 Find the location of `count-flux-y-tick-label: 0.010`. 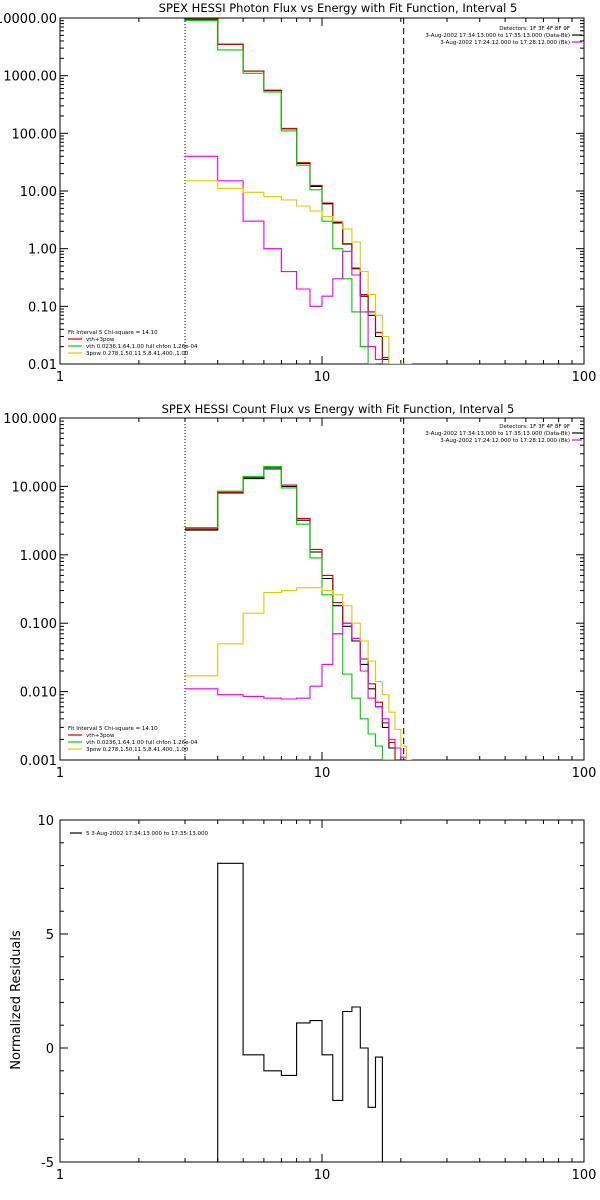

count-flux-y-tick-label: 0.010 is located at coordinates (38, 693).